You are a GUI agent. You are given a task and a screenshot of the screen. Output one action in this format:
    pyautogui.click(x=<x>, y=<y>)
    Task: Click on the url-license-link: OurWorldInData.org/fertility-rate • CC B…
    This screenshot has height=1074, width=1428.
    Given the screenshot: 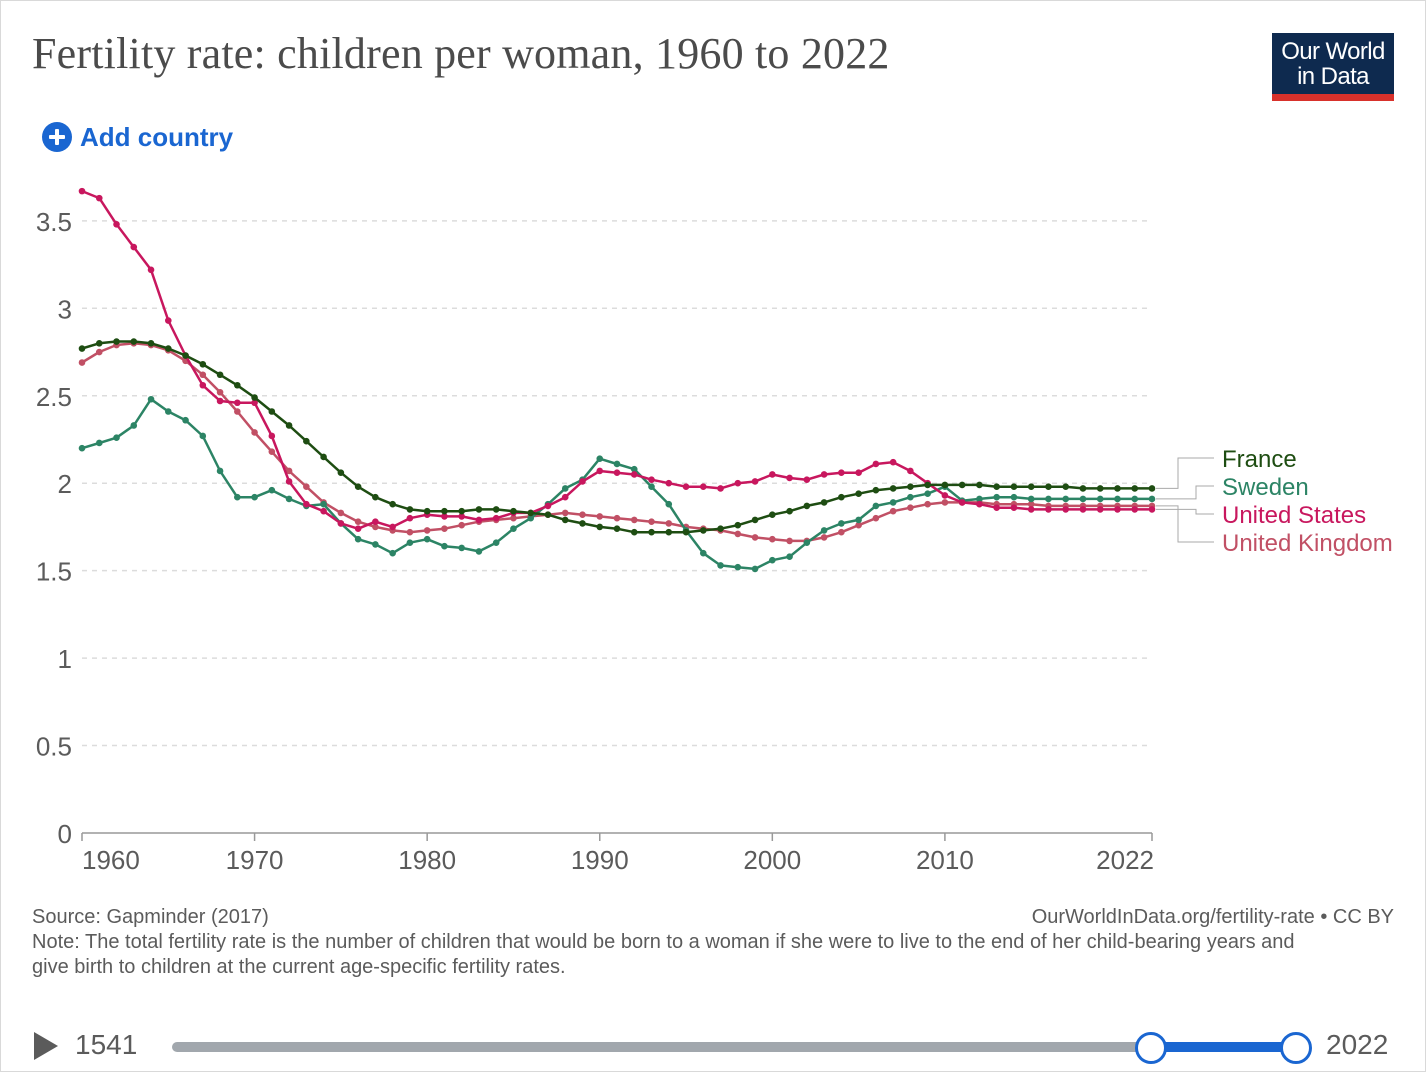 What is the action you would take?
    pyautogui.click(x=1212, y=917)
    